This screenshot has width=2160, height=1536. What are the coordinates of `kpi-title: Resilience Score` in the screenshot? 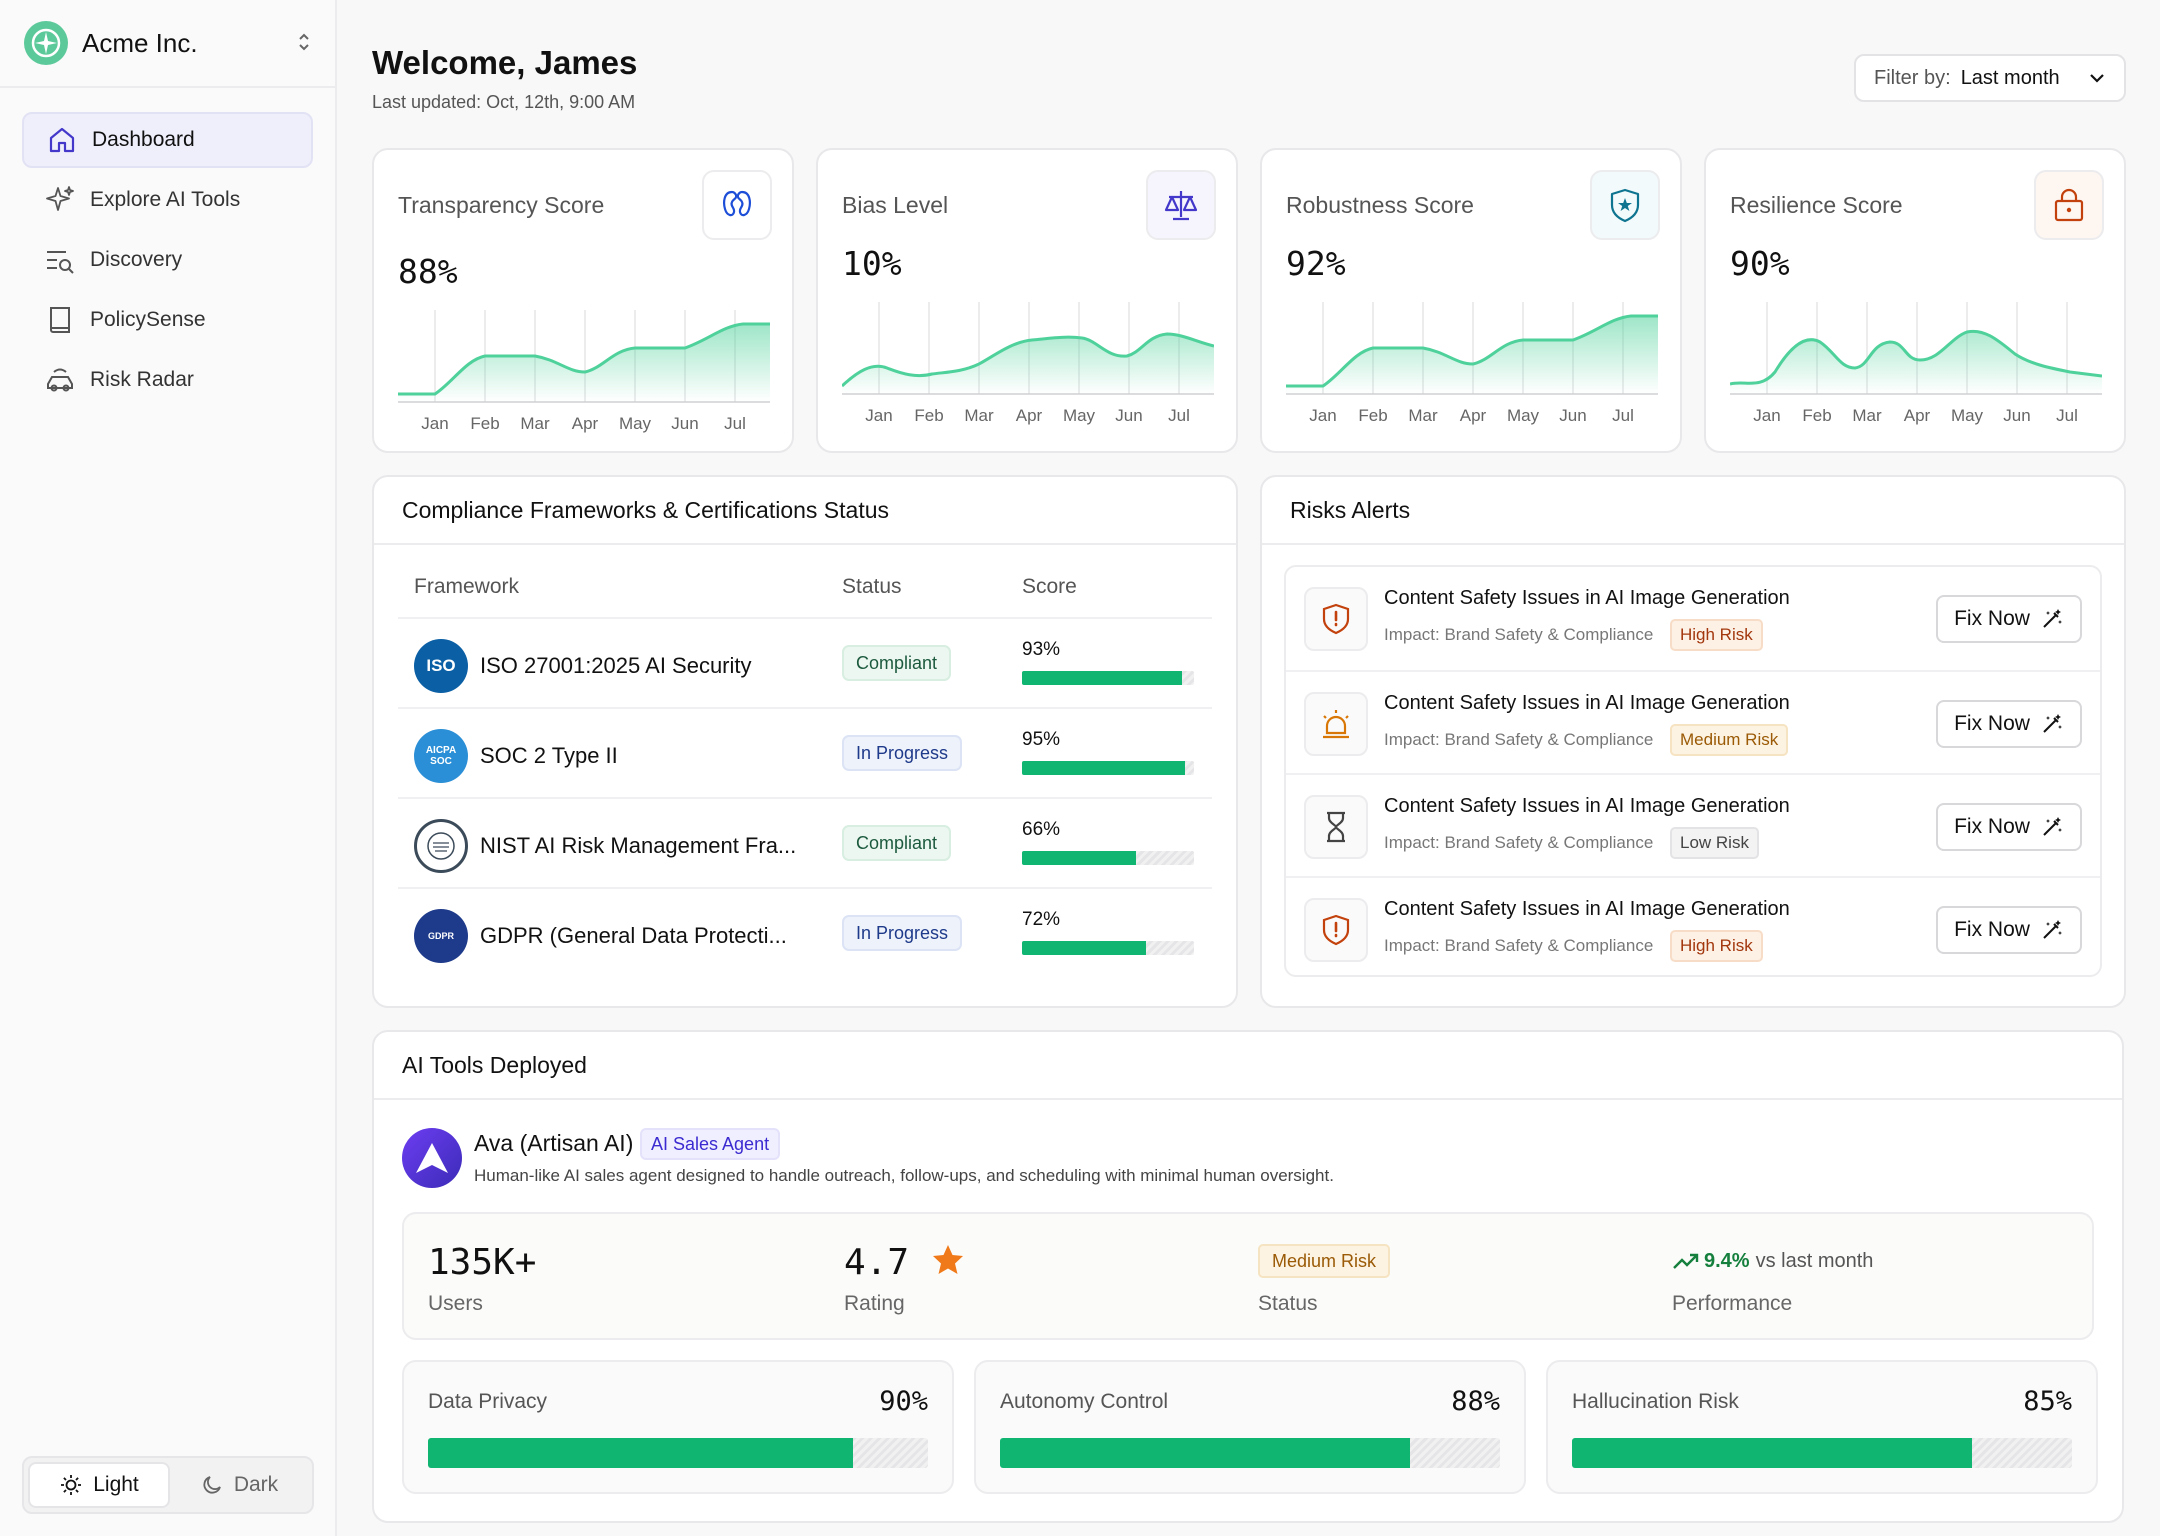 It's located at (1816, 205).